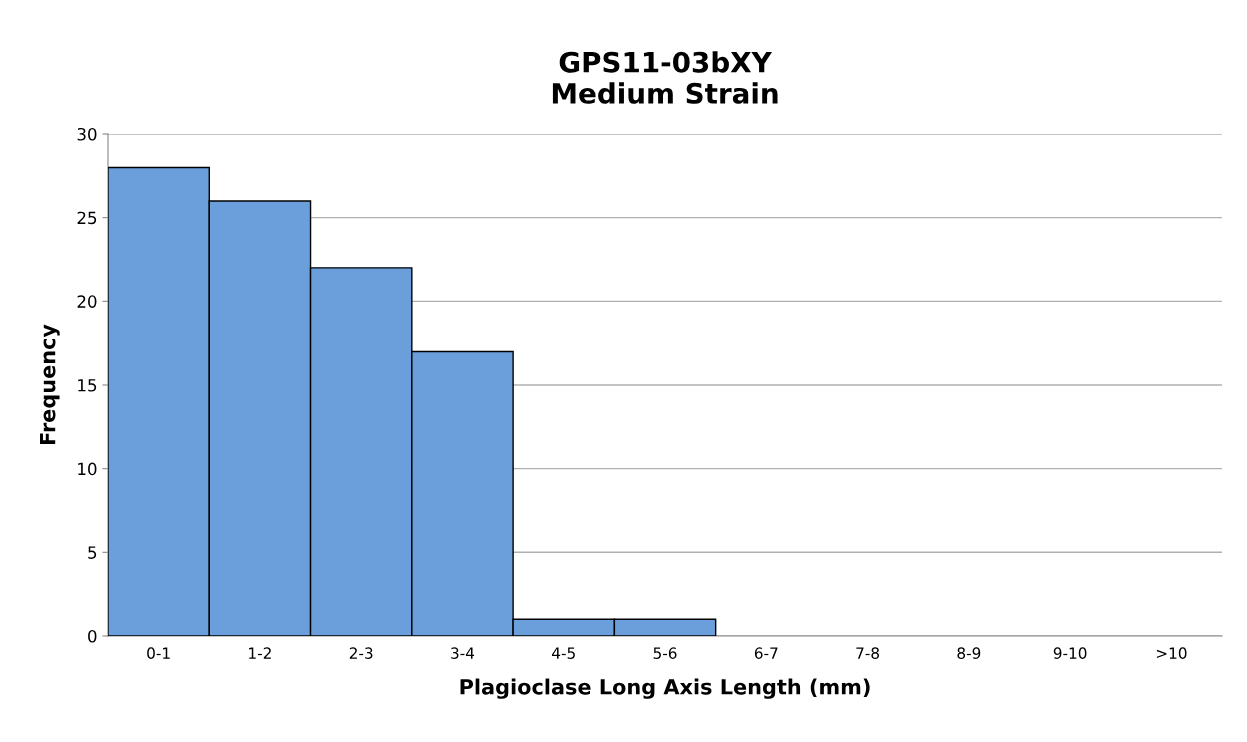 This screenshot has height=742, width=1247. I want to click on x-tick-label: 4-5, so click(563, 653).